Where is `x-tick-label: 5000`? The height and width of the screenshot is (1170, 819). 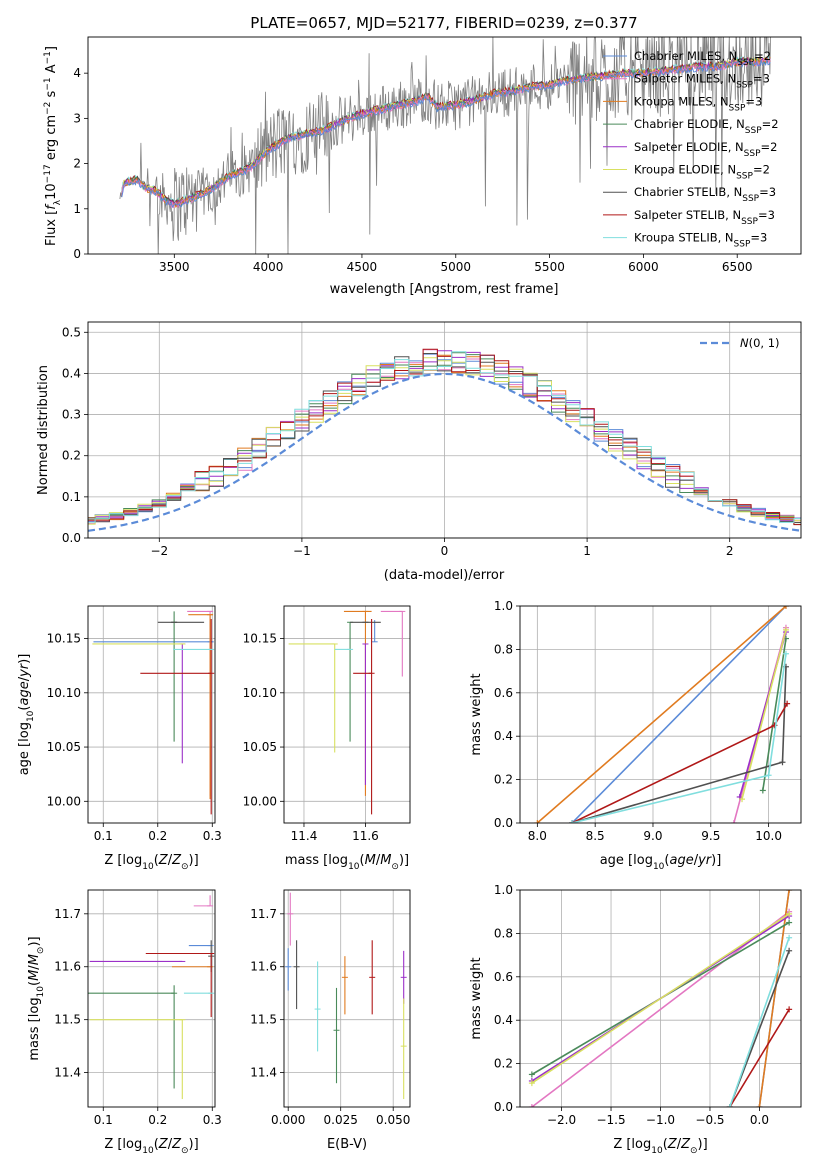
x-tick-label: 5000 is located at coordinates (455, 267).